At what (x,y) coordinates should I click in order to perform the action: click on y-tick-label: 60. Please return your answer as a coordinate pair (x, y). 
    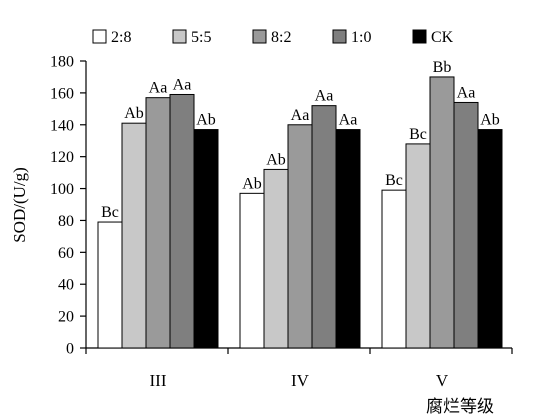
    Looking at the image, I should click on (66, 253).